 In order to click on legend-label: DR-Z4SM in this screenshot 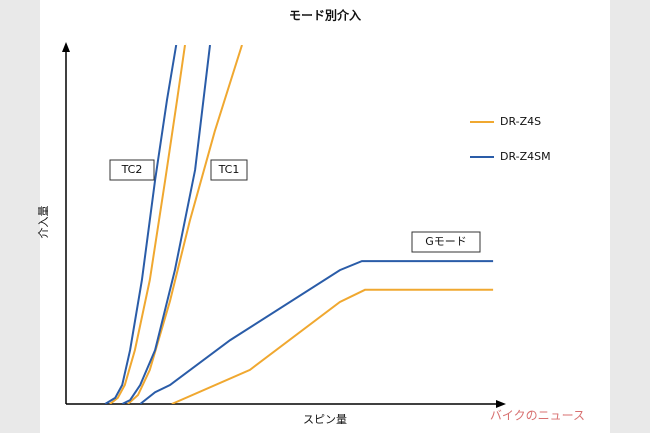, I will do `click(525, 156)`.